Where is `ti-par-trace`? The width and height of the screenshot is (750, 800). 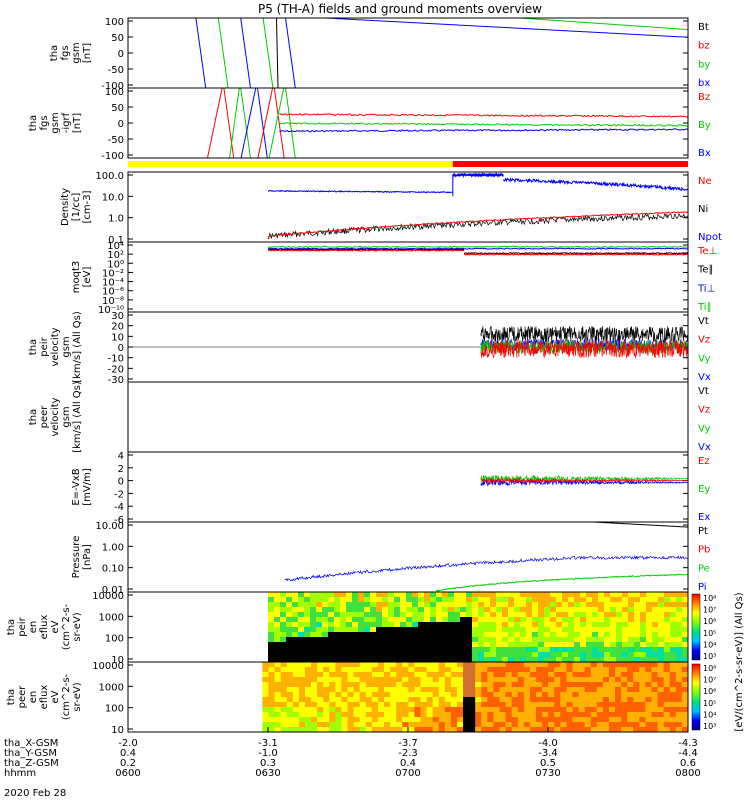
ti-par-trace is located at coordinates (477, 246).